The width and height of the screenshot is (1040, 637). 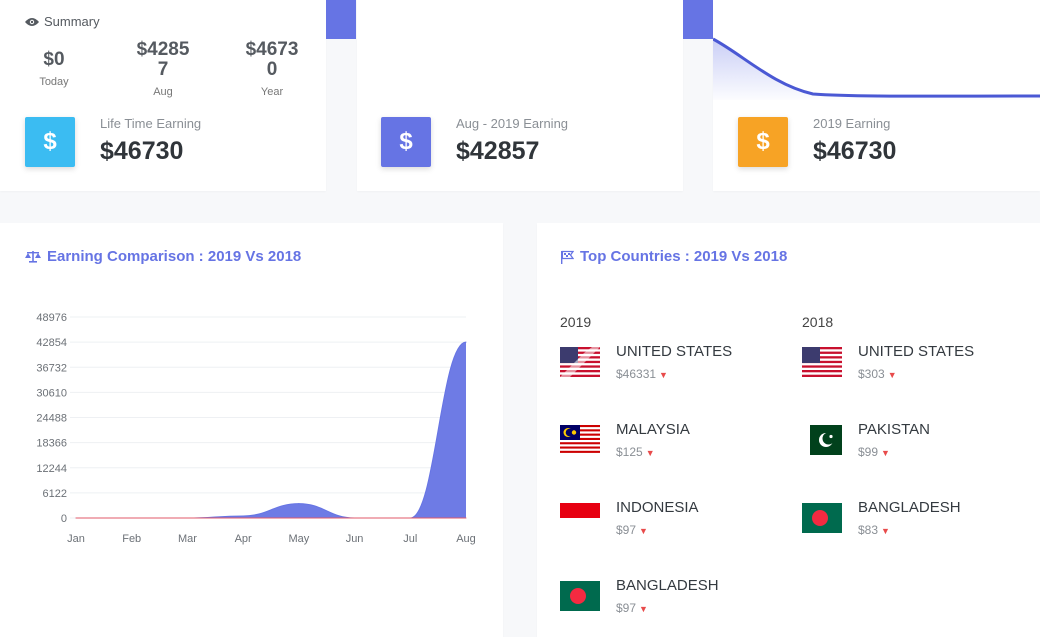 What do you see at coordinates (653, 429) in the screenshot?
I see `country-name: MALAYSIA` at bounding box center [653, 429].